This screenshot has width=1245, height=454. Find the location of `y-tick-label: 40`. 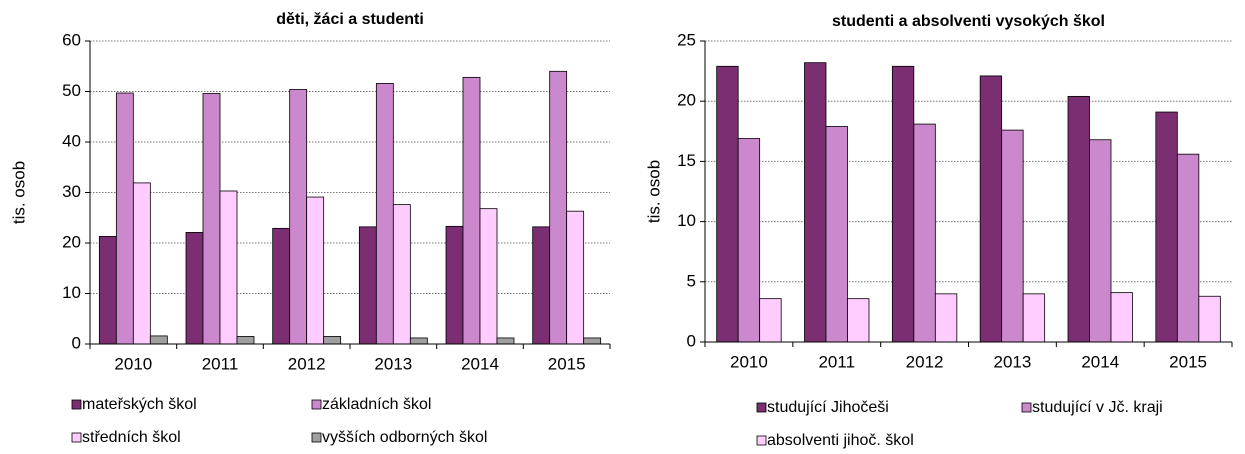

y-tick-label: 40 is located at coordinates (71, 140).